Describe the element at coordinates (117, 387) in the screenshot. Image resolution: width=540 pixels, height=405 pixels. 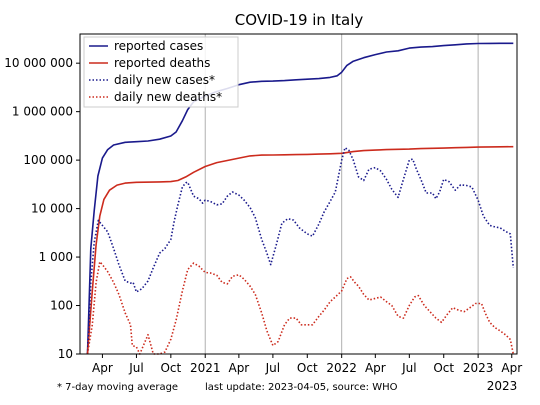
I see `footnote-moving-average: * 7-day moving average` at that location.